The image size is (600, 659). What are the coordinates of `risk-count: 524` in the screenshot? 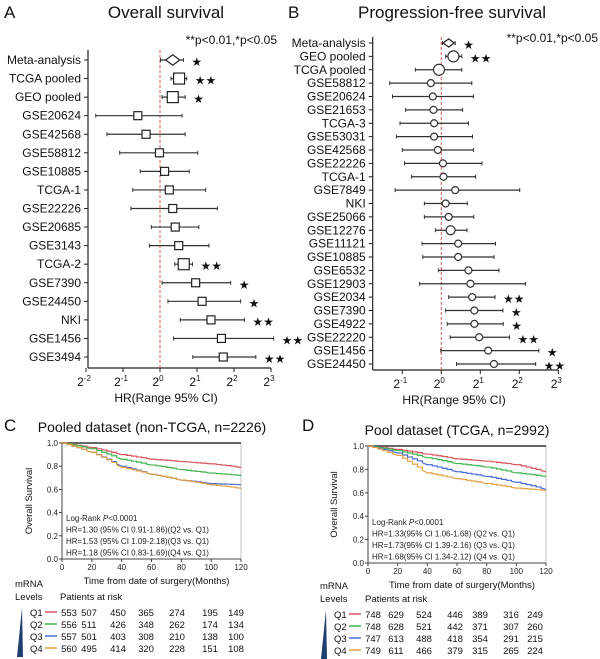 It's located at (424, 615).